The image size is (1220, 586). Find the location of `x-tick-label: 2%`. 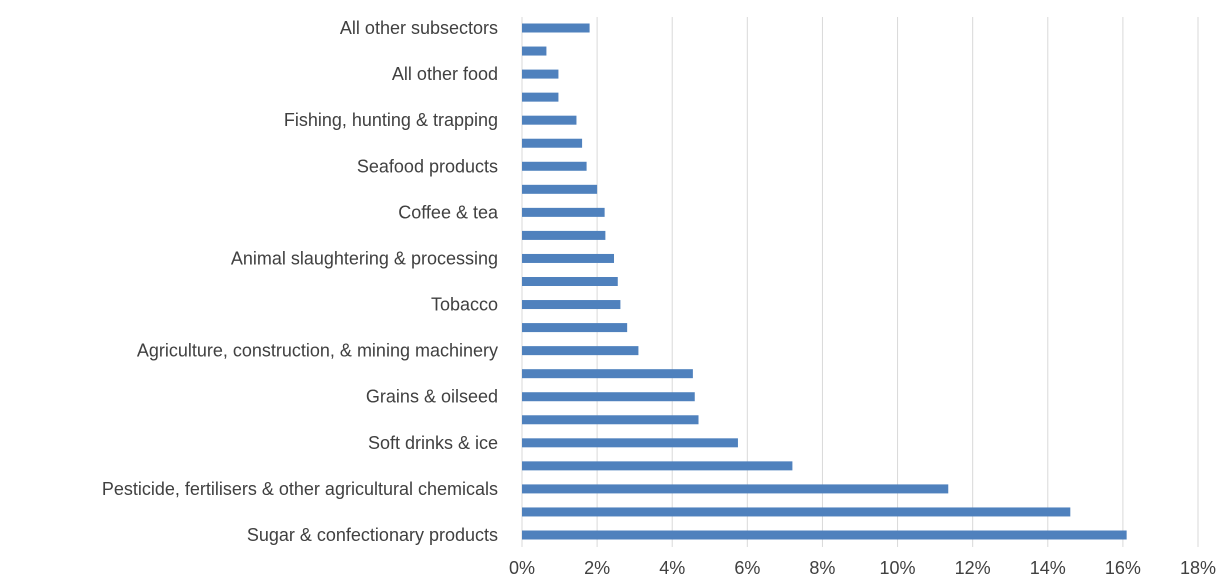

x-tick-label: 2% is located at coordinates (597, 568).